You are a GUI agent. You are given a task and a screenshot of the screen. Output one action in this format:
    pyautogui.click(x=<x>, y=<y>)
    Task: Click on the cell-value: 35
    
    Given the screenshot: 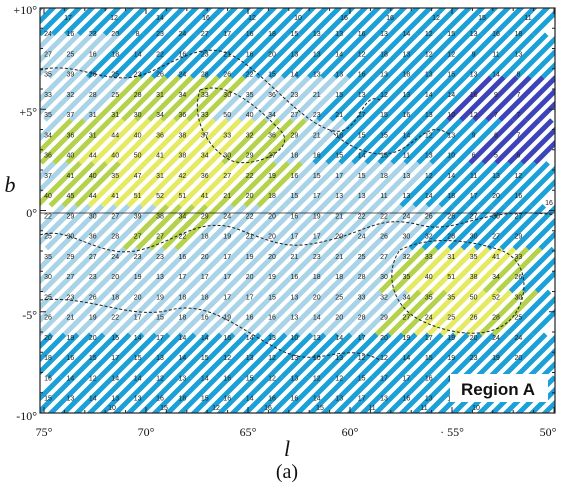 What is the action you would take?
    pyautogui.click(x=429, y=297)
    